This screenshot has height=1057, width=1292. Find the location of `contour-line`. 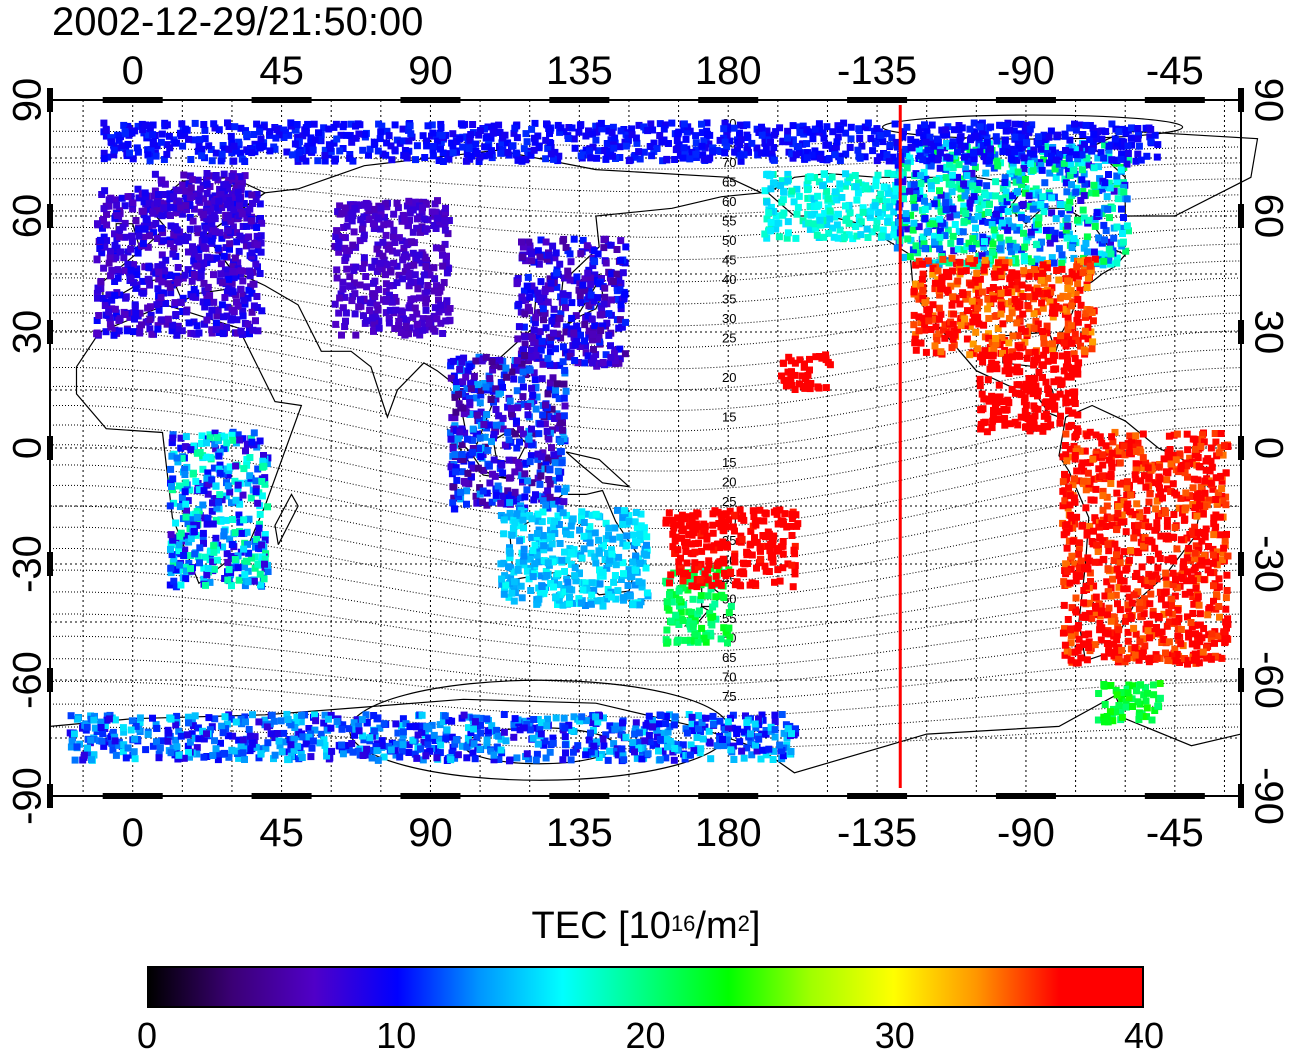

contour-line is located at coordinates (645, 467).